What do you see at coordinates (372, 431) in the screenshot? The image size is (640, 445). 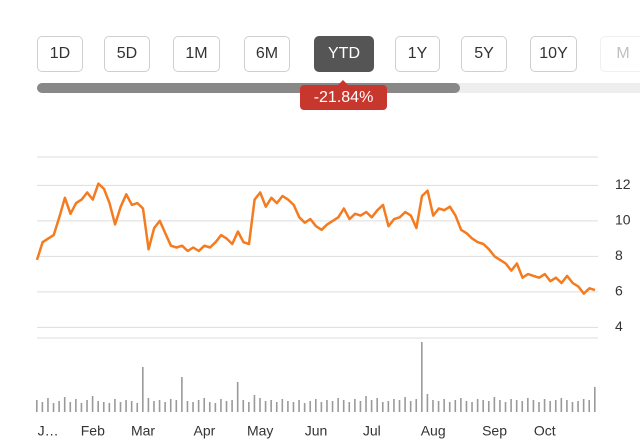 I see `x-tick-label: Jul` at bounding box center [372, 431].